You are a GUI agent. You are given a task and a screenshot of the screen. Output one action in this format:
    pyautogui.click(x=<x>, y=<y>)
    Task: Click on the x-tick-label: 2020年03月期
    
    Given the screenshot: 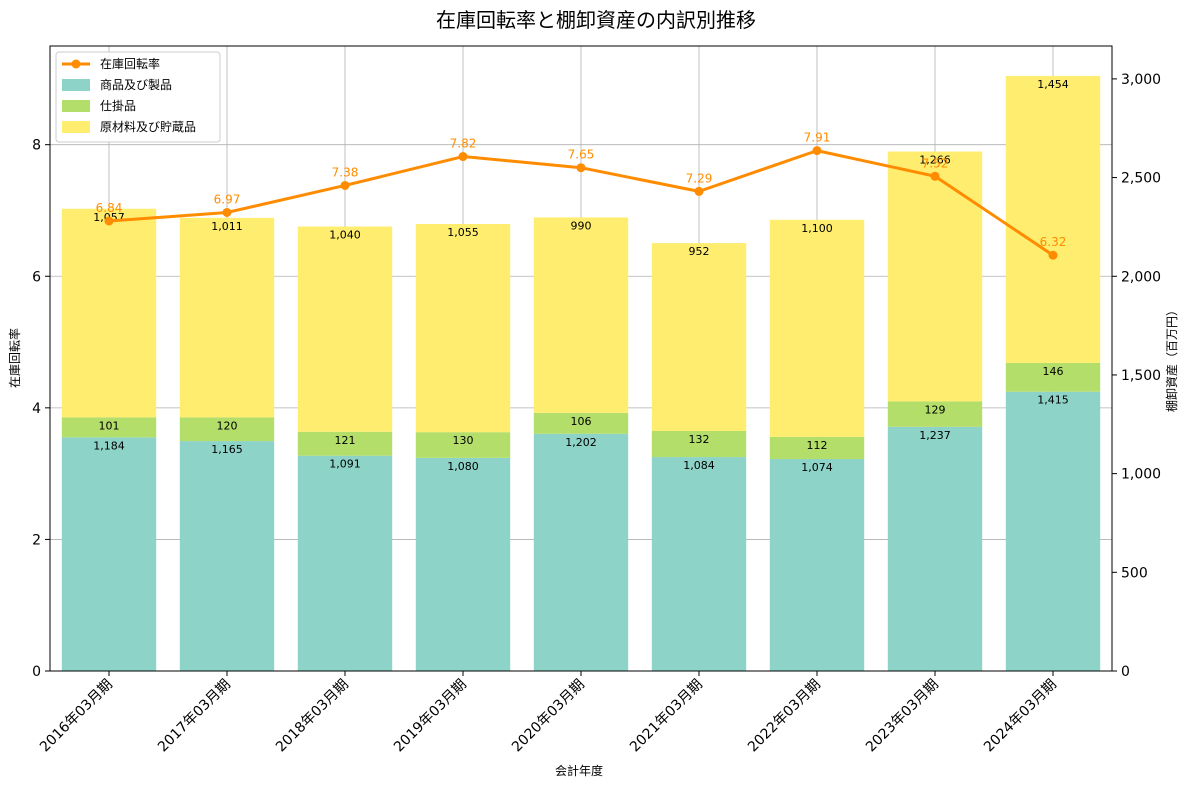 What is the action you would take?
    pyautogui.click(x=548, y=716)
    